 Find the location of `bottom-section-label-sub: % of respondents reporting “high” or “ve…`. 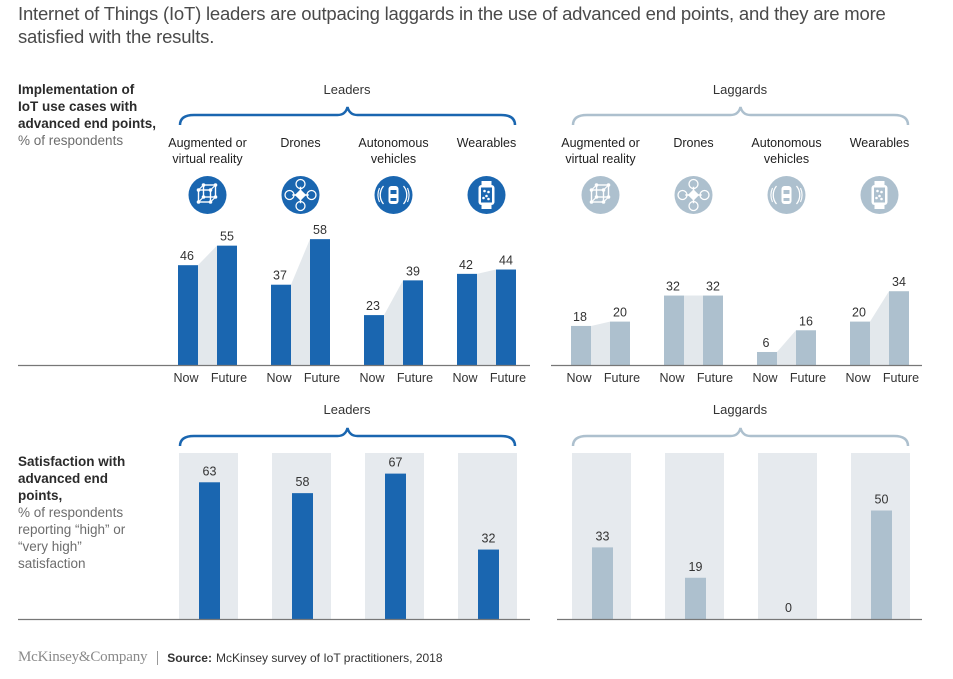

bottom-section-label-sub: % of respondents reporting “high” or “ve… is located at coordinates (72, 538).